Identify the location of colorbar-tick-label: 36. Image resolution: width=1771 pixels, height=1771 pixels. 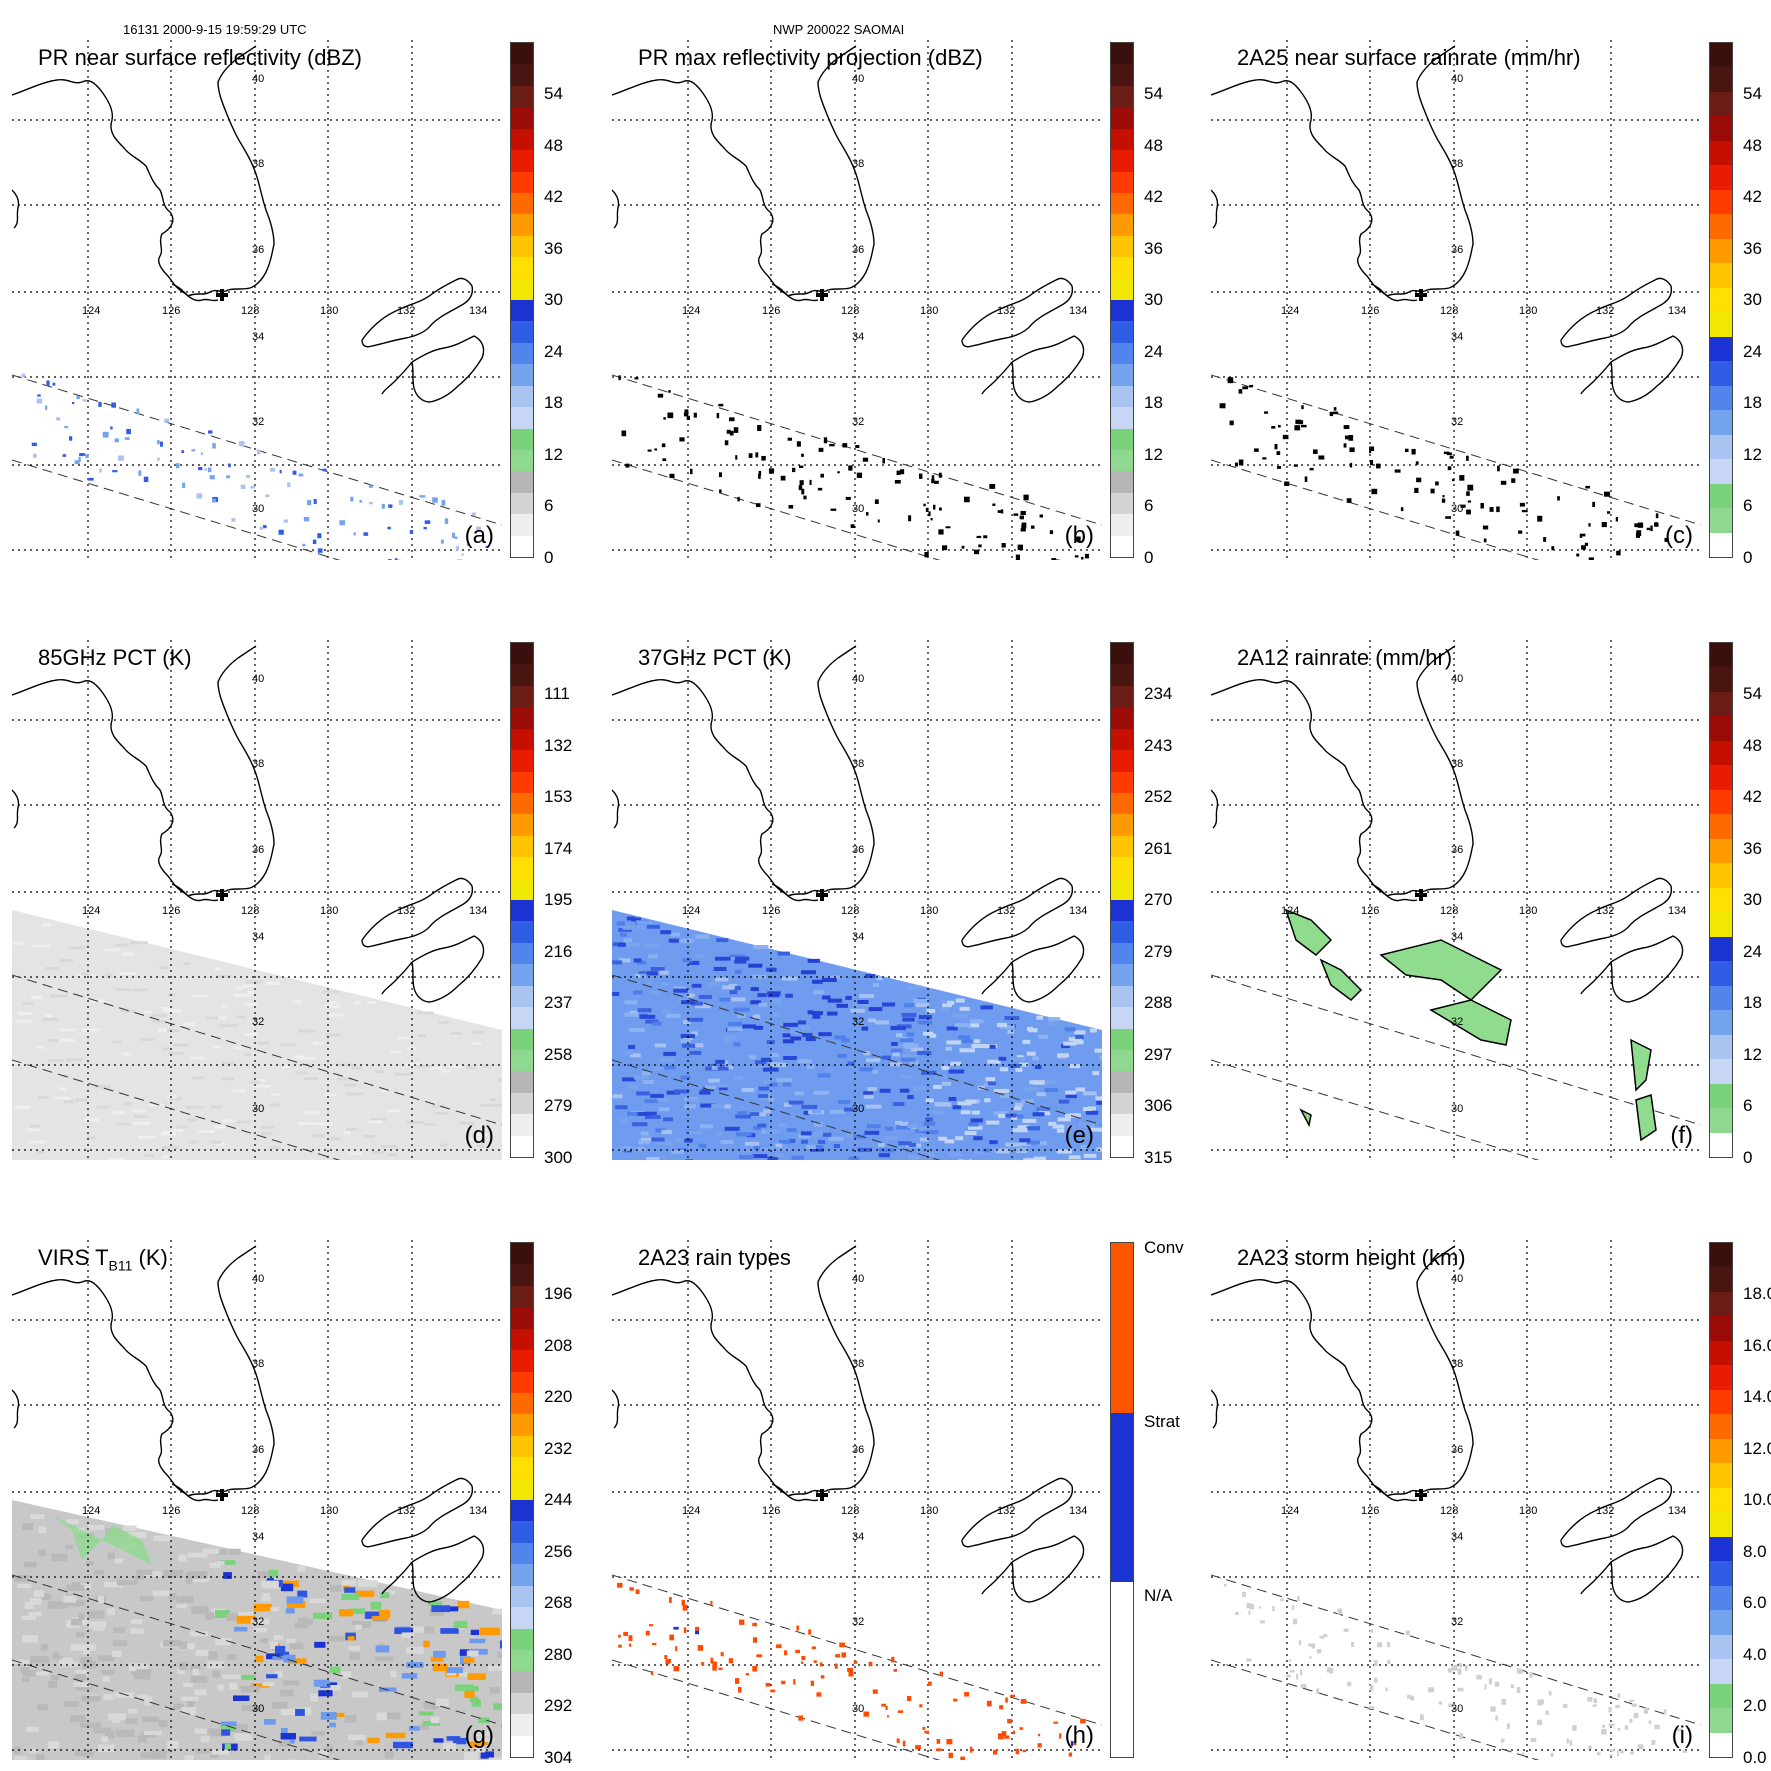
(1153, 248).